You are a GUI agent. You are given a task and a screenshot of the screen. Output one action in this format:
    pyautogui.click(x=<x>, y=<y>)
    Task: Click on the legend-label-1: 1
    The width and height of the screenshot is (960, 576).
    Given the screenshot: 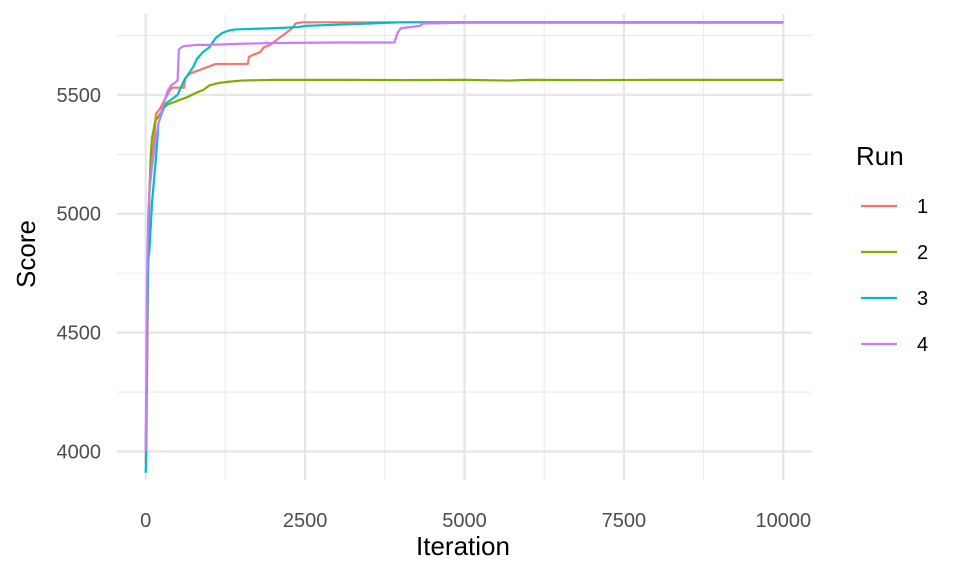 What is the action you would take?
    pyautogui.click(x=922, y=207)
    